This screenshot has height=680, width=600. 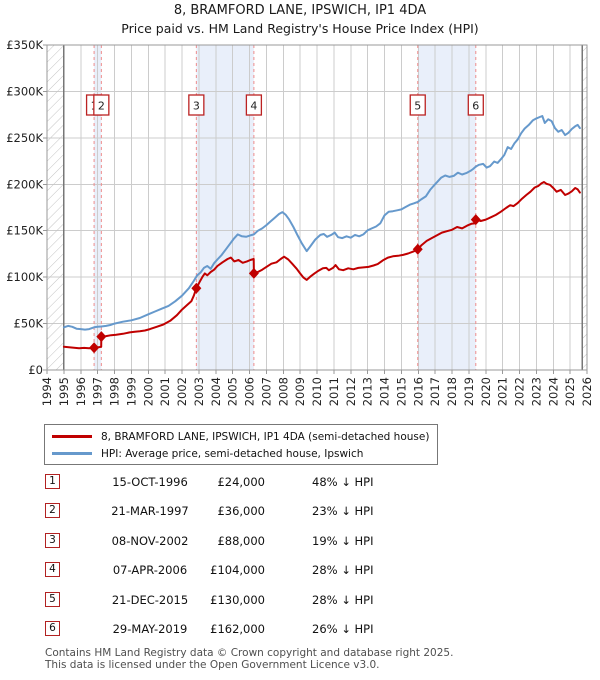 What do you see at coordinates (300, 602) in the screenshot?
I see `table-row: 5 21-DEC-2015 £130,000 28% ↓ HPI` at bounding box center [300, 602].